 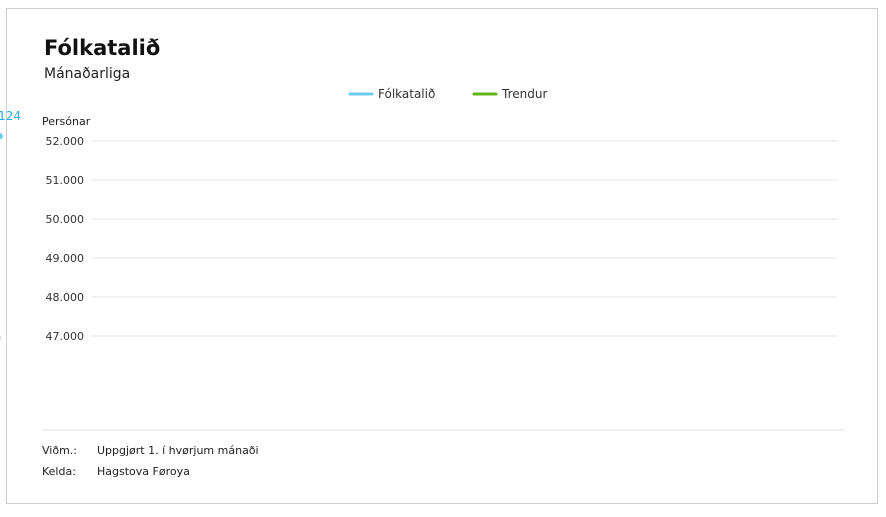 I want to click on footer-note-label: Viðm.:, so click(x=59, y=450).